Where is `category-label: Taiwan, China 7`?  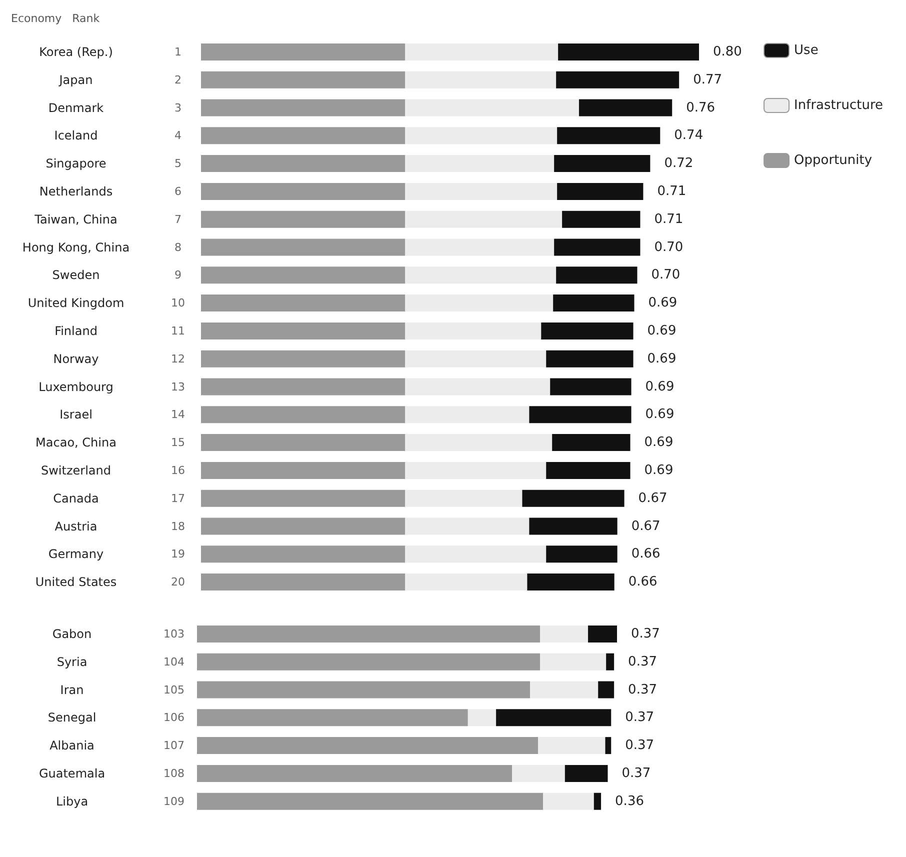 category-label: Taiwan, China 7 is located at coordinates (108, 219).